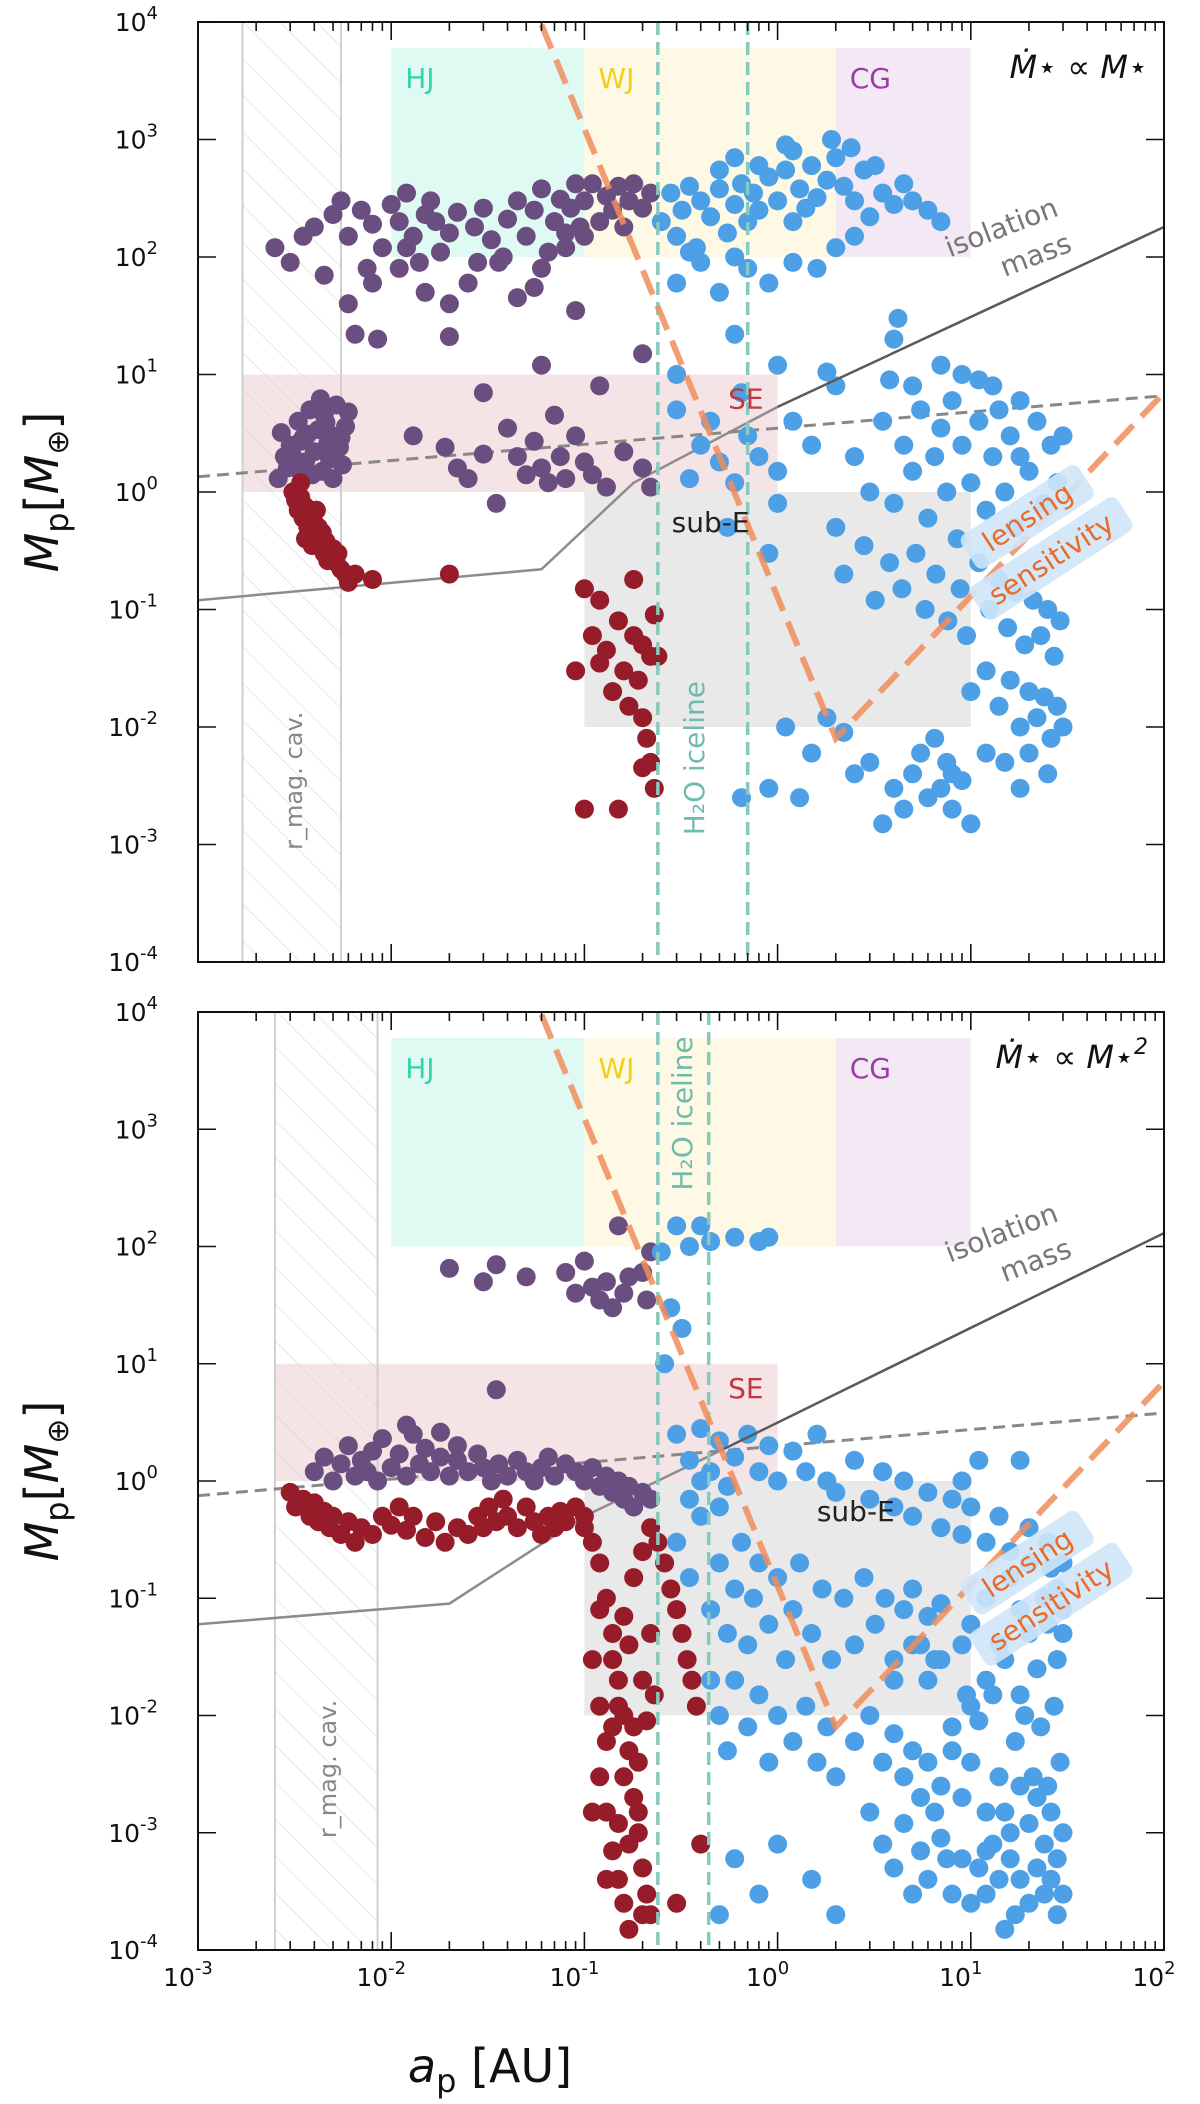 The image size is (1200, 2104). What do you see at coordinates (42, 1410) in the screenshot?
I see `y-axis-label-bracket-close: ]` at bounding box center [42, 1410].